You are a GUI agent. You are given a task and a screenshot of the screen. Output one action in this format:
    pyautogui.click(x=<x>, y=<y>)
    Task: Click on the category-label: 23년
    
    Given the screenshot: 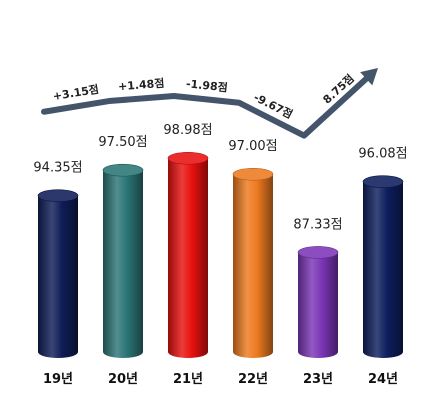 What is the action you would take?
    pyautogui.click(x=318, y=379)
    